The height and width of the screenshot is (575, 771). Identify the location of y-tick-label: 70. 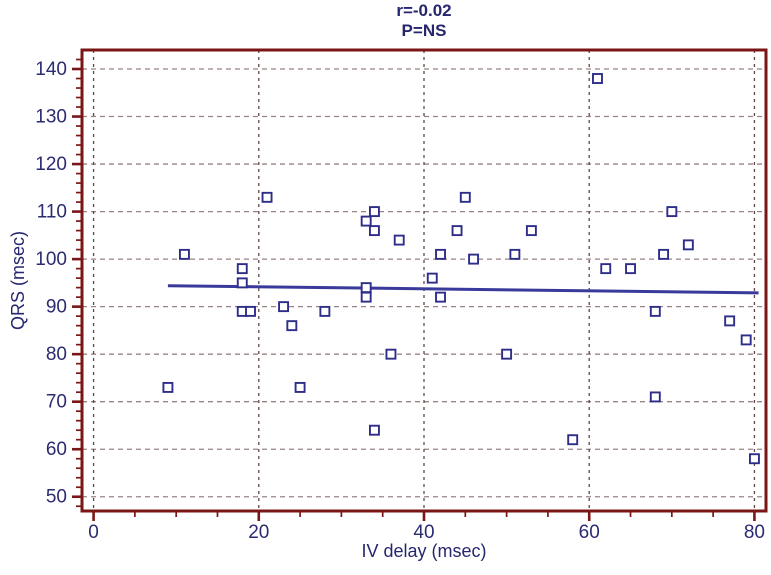
(56, 402).